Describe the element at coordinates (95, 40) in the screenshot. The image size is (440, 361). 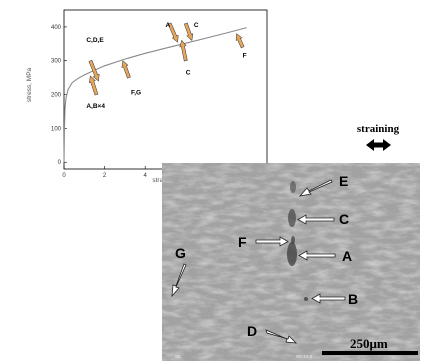
I see `annotation-label: C,D,E` at that location.